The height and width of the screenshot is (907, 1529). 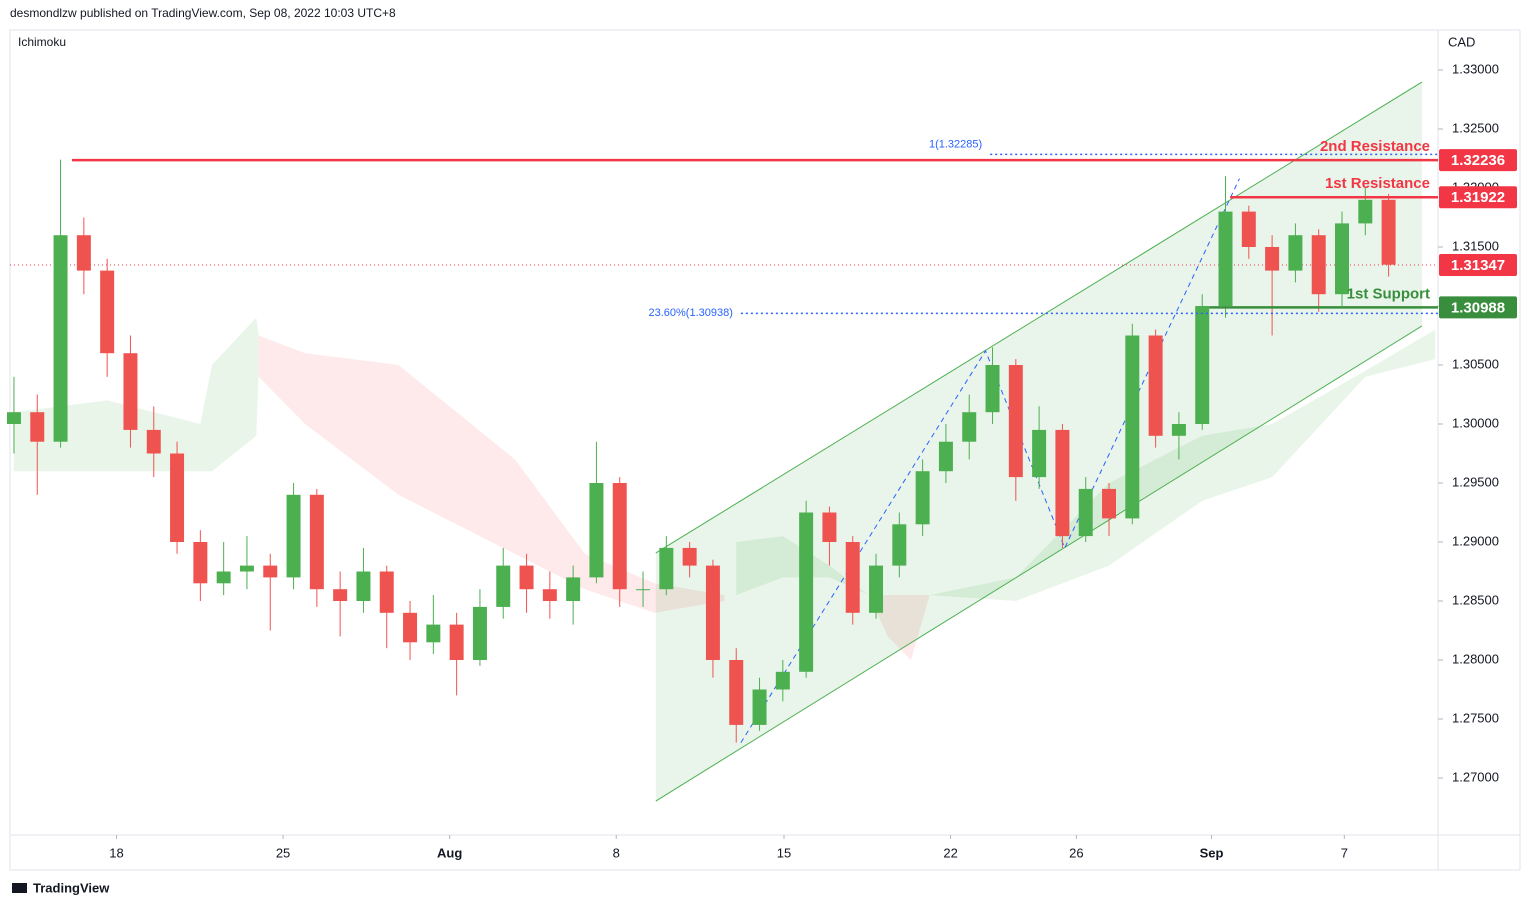 I want to click on fib-label: 23.60%(1.30938), so click(x=690, y=313).